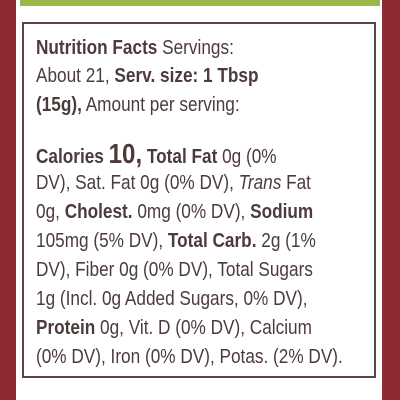  I want to click on label-line: Calories 10, Total Fat 0g (0%, so click(156, 155).